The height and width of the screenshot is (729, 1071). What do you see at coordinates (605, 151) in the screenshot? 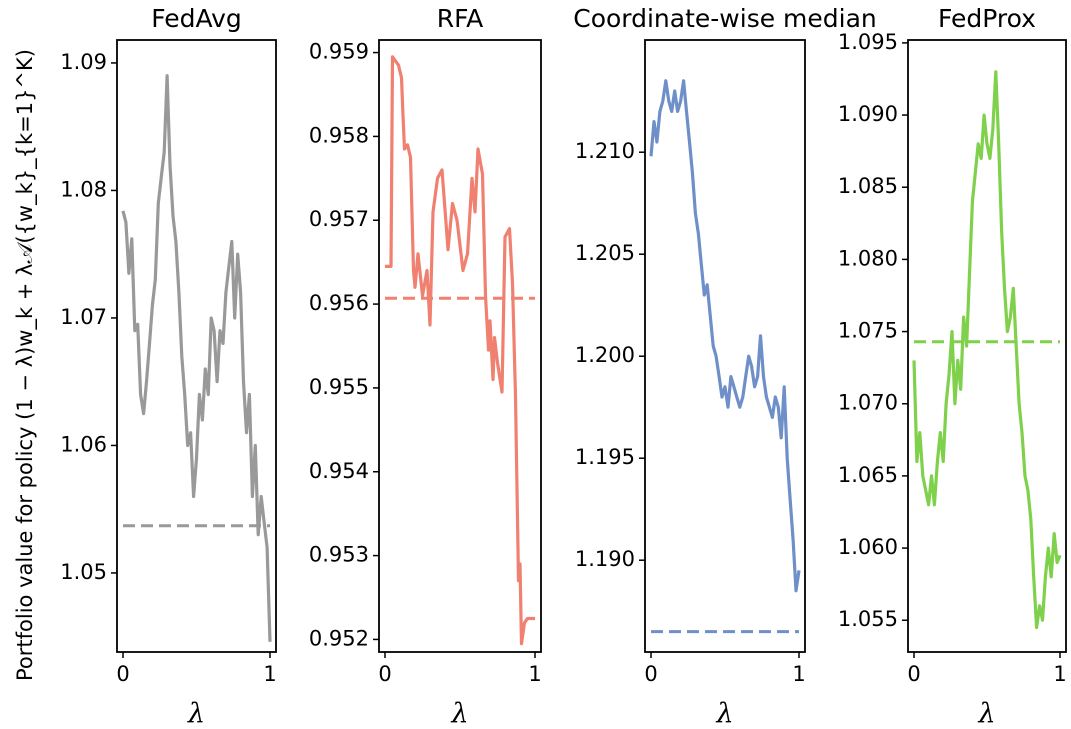
I see `y-tick-label: 1.210` at bounding box center [605, 151].